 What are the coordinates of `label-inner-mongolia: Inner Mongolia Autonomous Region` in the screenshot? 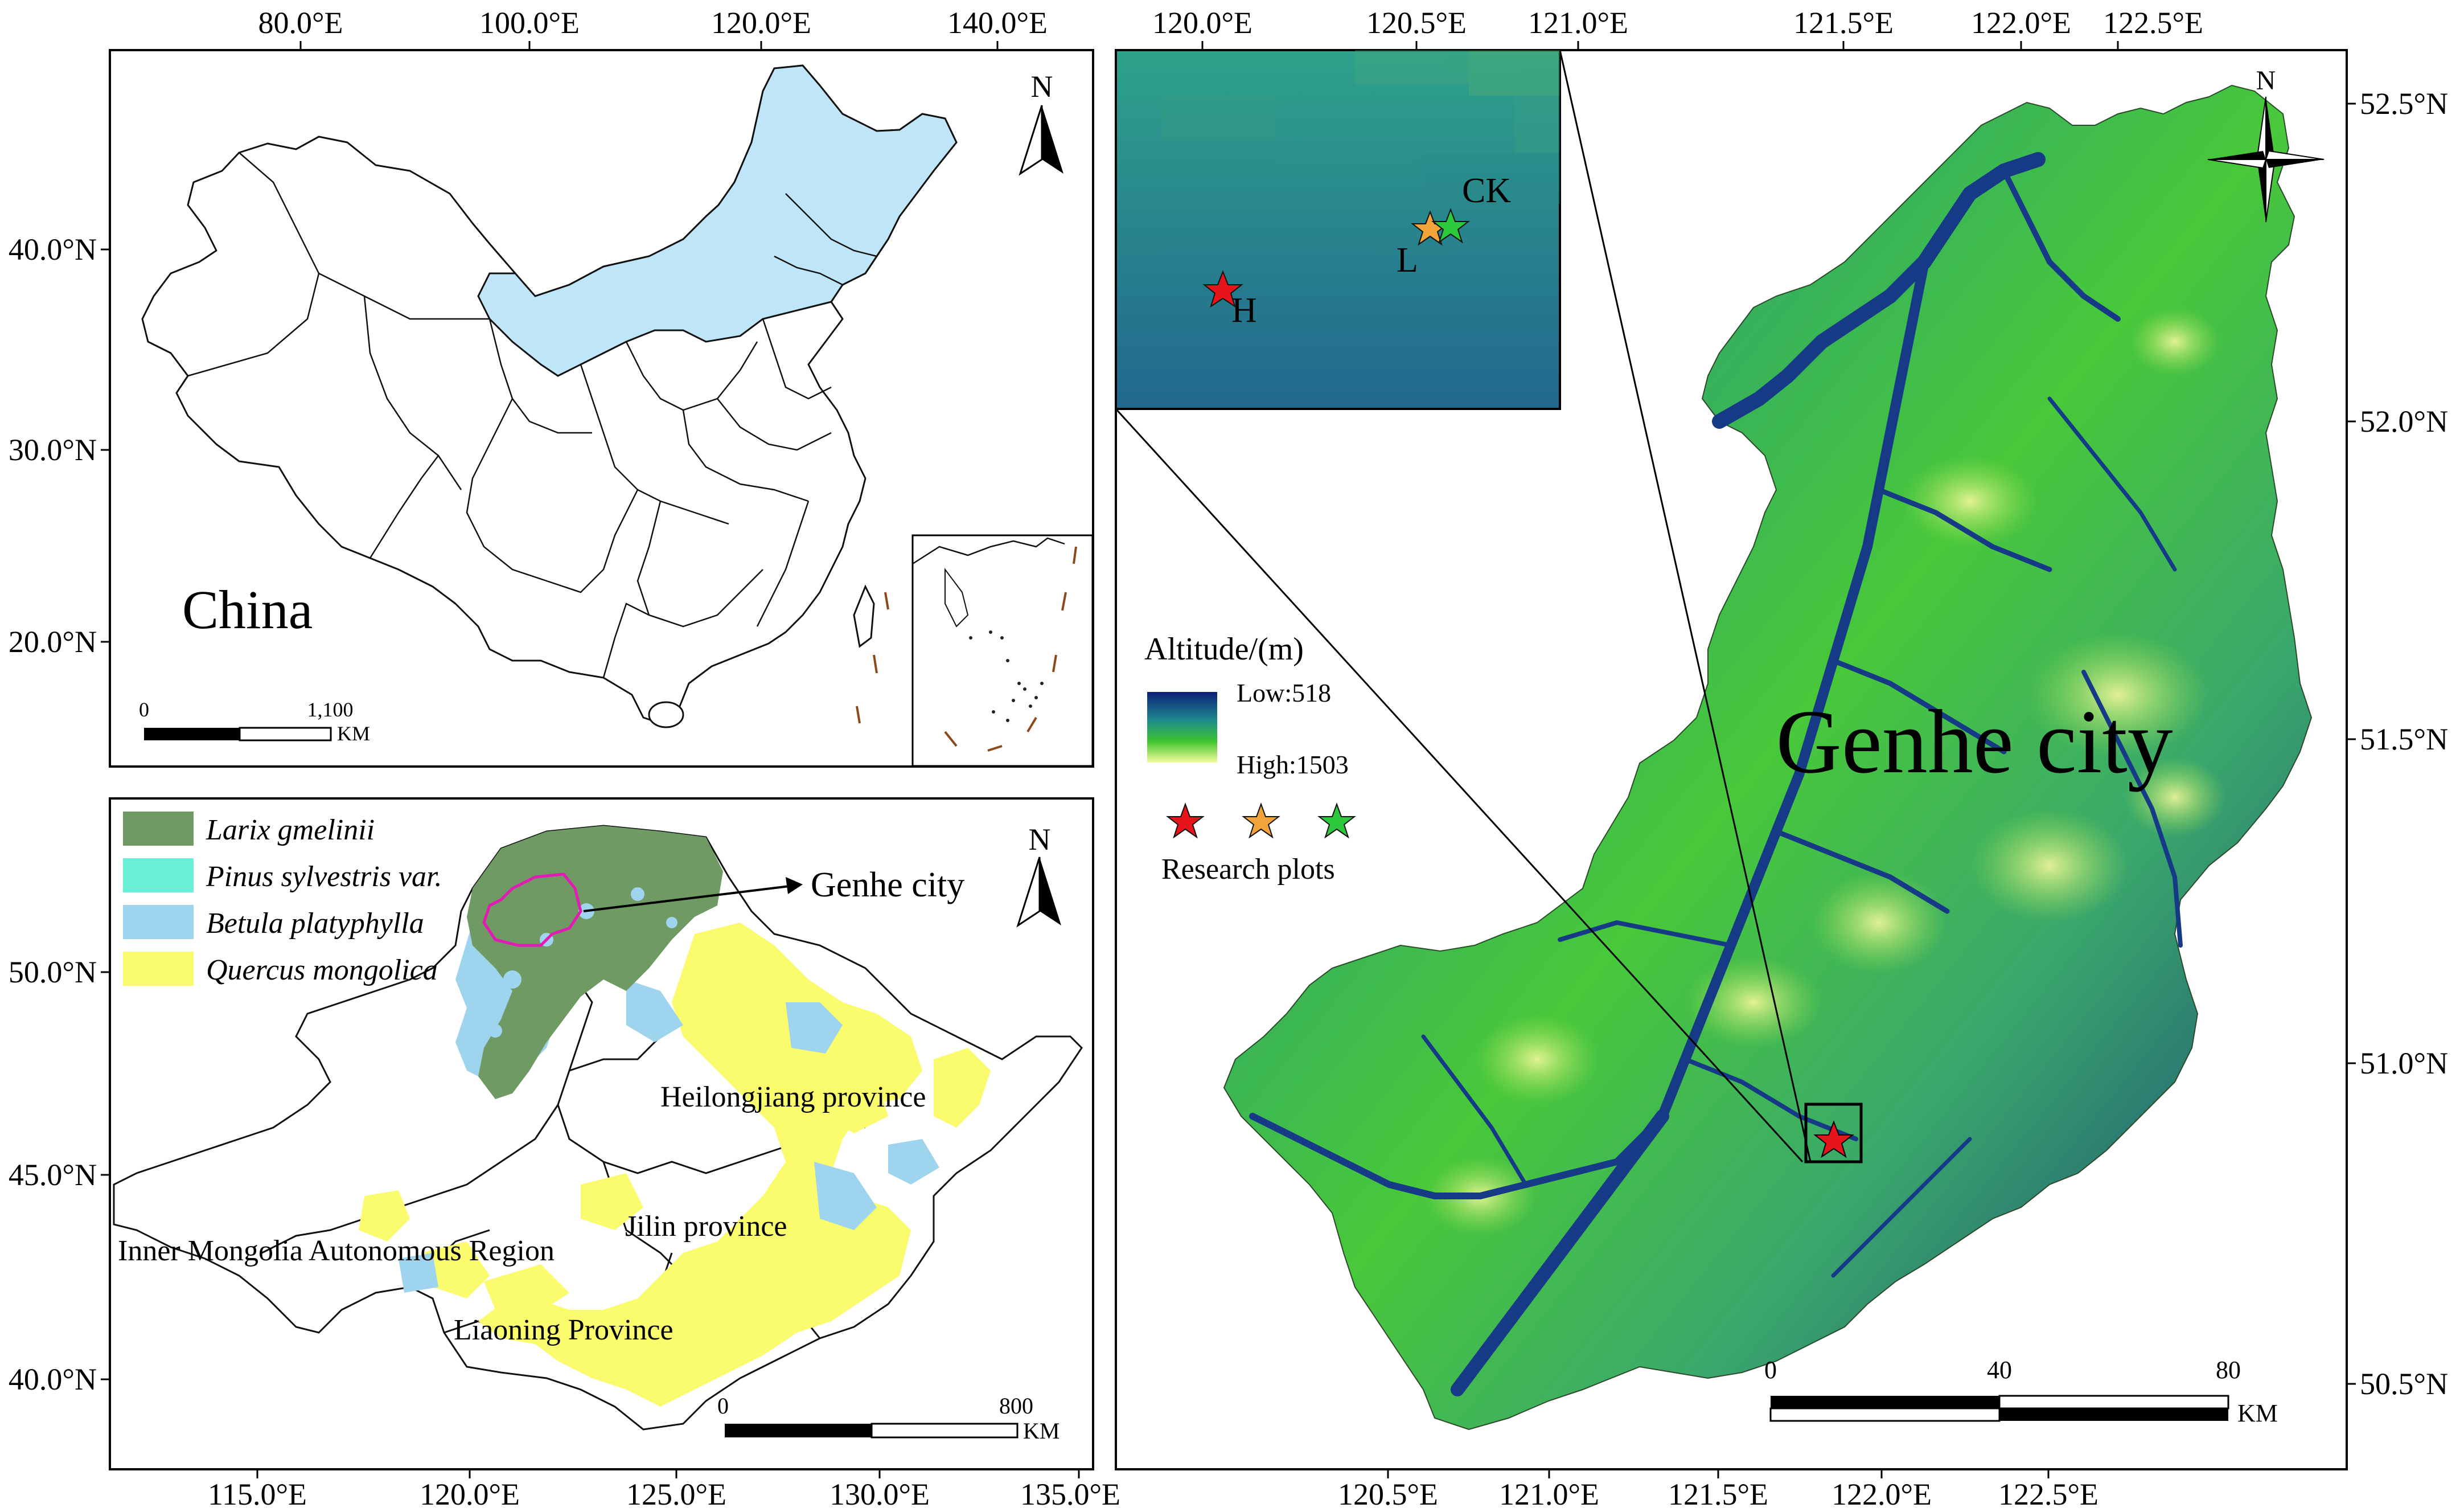 It's located at (336, 1251).